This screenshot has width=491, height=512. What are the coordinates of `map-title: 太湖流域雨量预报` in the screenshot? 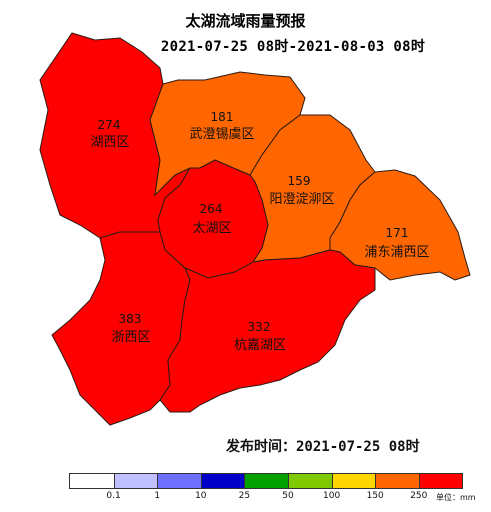 It's located at (245, 21).